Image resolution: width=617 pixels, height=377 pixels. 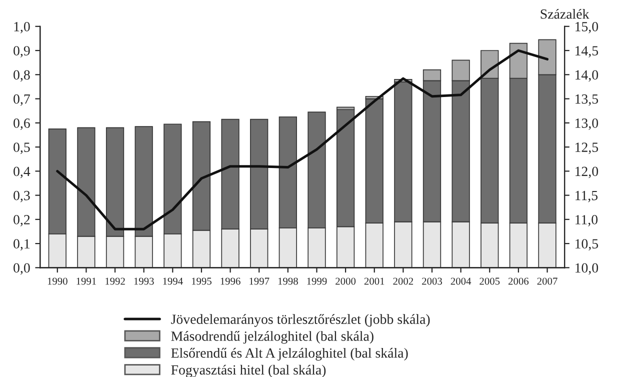 What do you see at coordinates (22, 172) in the screenshot?
I see `y-tick-label: 0,4` at bounding box center [22, 172].